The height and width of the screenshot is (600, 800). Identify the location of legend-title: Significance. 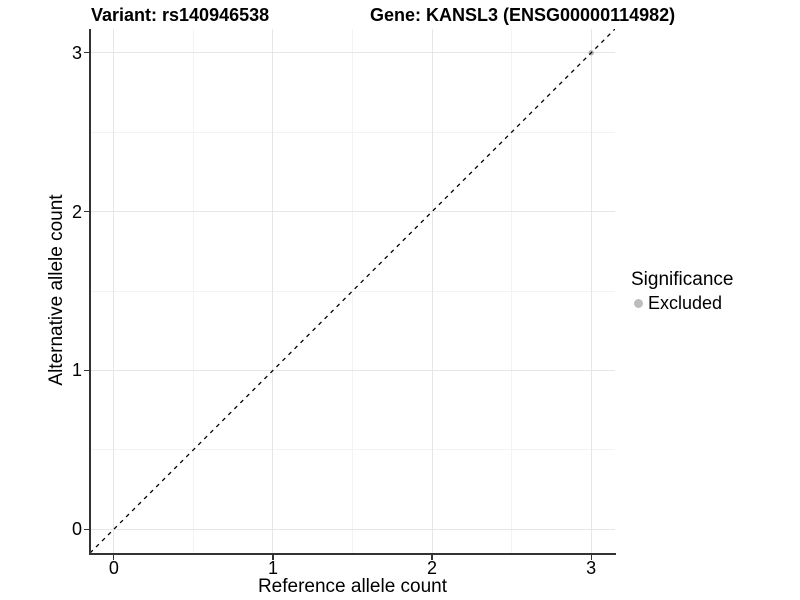
(682, 279).